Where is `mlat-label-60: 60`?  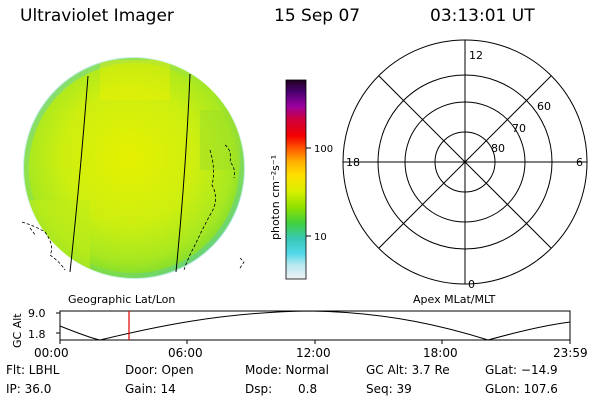 mlat-label-60: 60 is located at coordinates (544, 106).